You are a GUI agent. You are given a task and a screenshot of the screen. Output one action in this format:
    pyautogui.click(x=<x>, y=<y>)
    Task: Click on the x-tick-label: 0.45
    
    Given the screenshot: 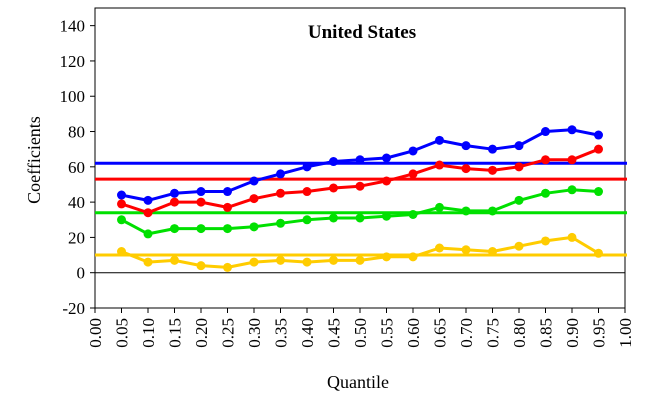 What is the action you would take?
    pyautogui.click(x=334, y=333)
    